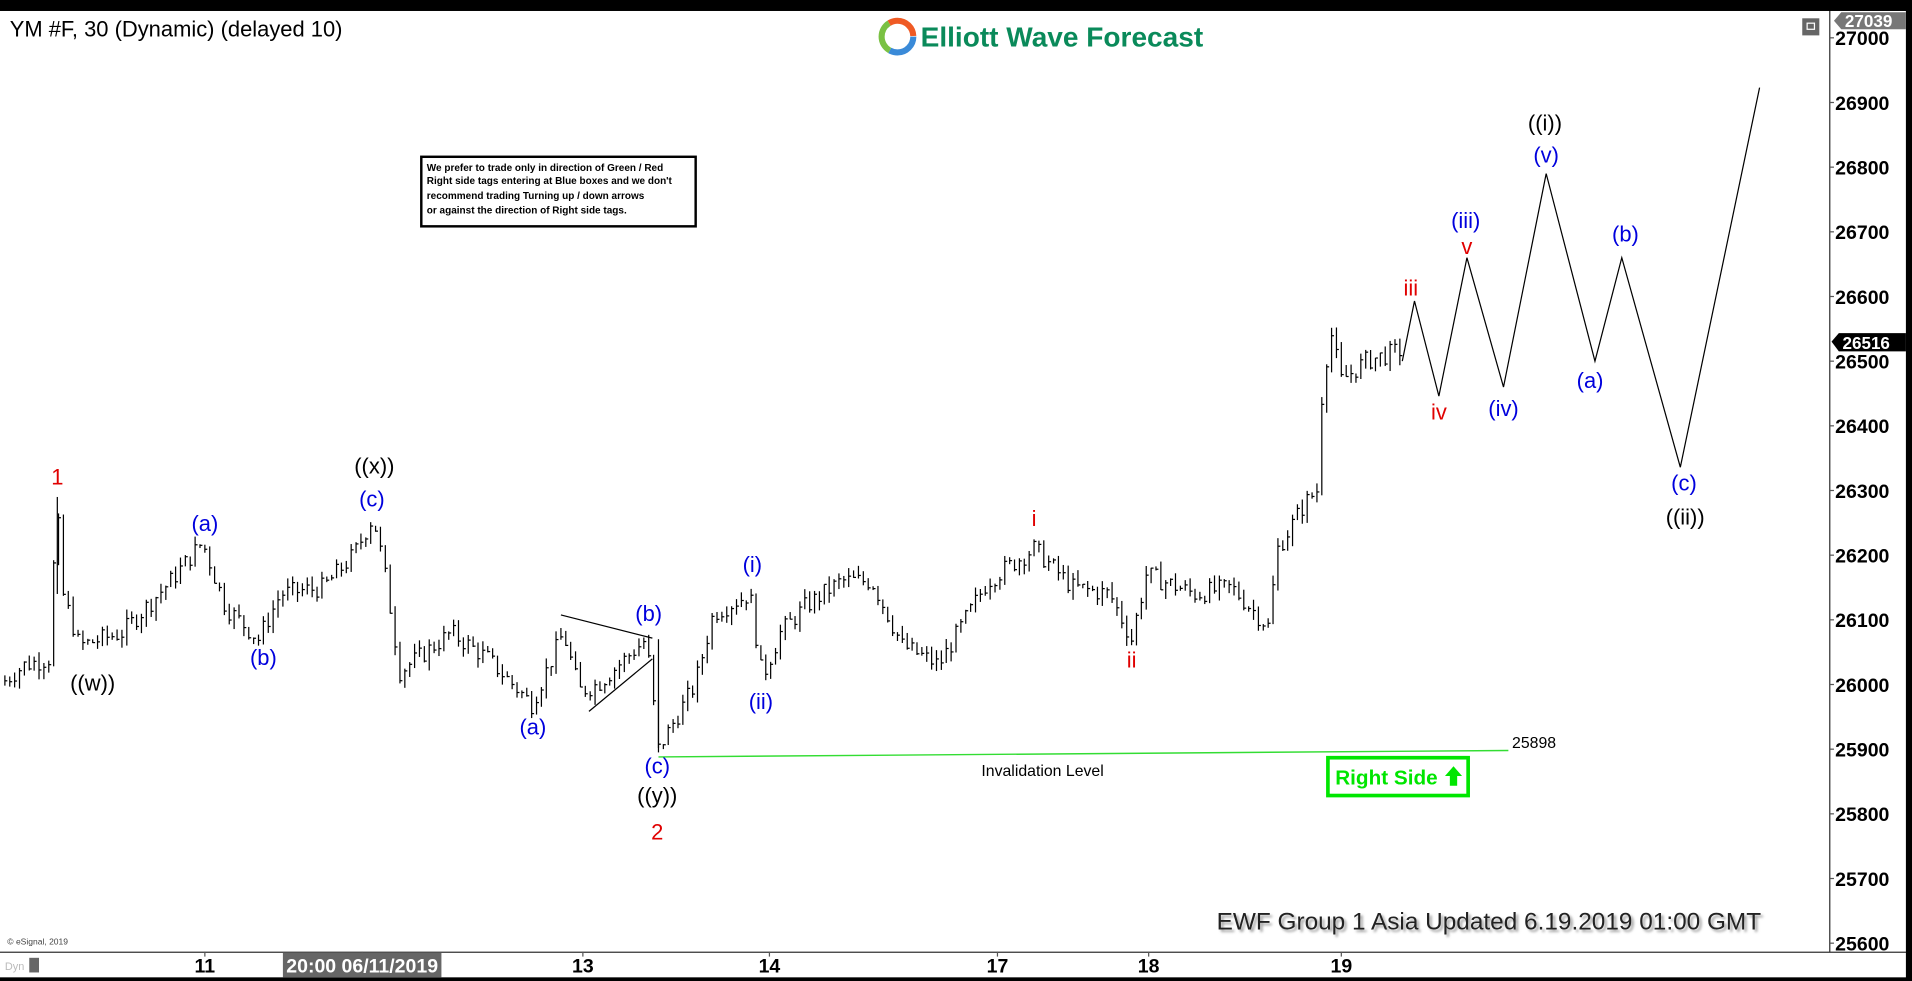 This screenshot has width=1912, height=981. I want to click on price-axis, so click(1868, 481).